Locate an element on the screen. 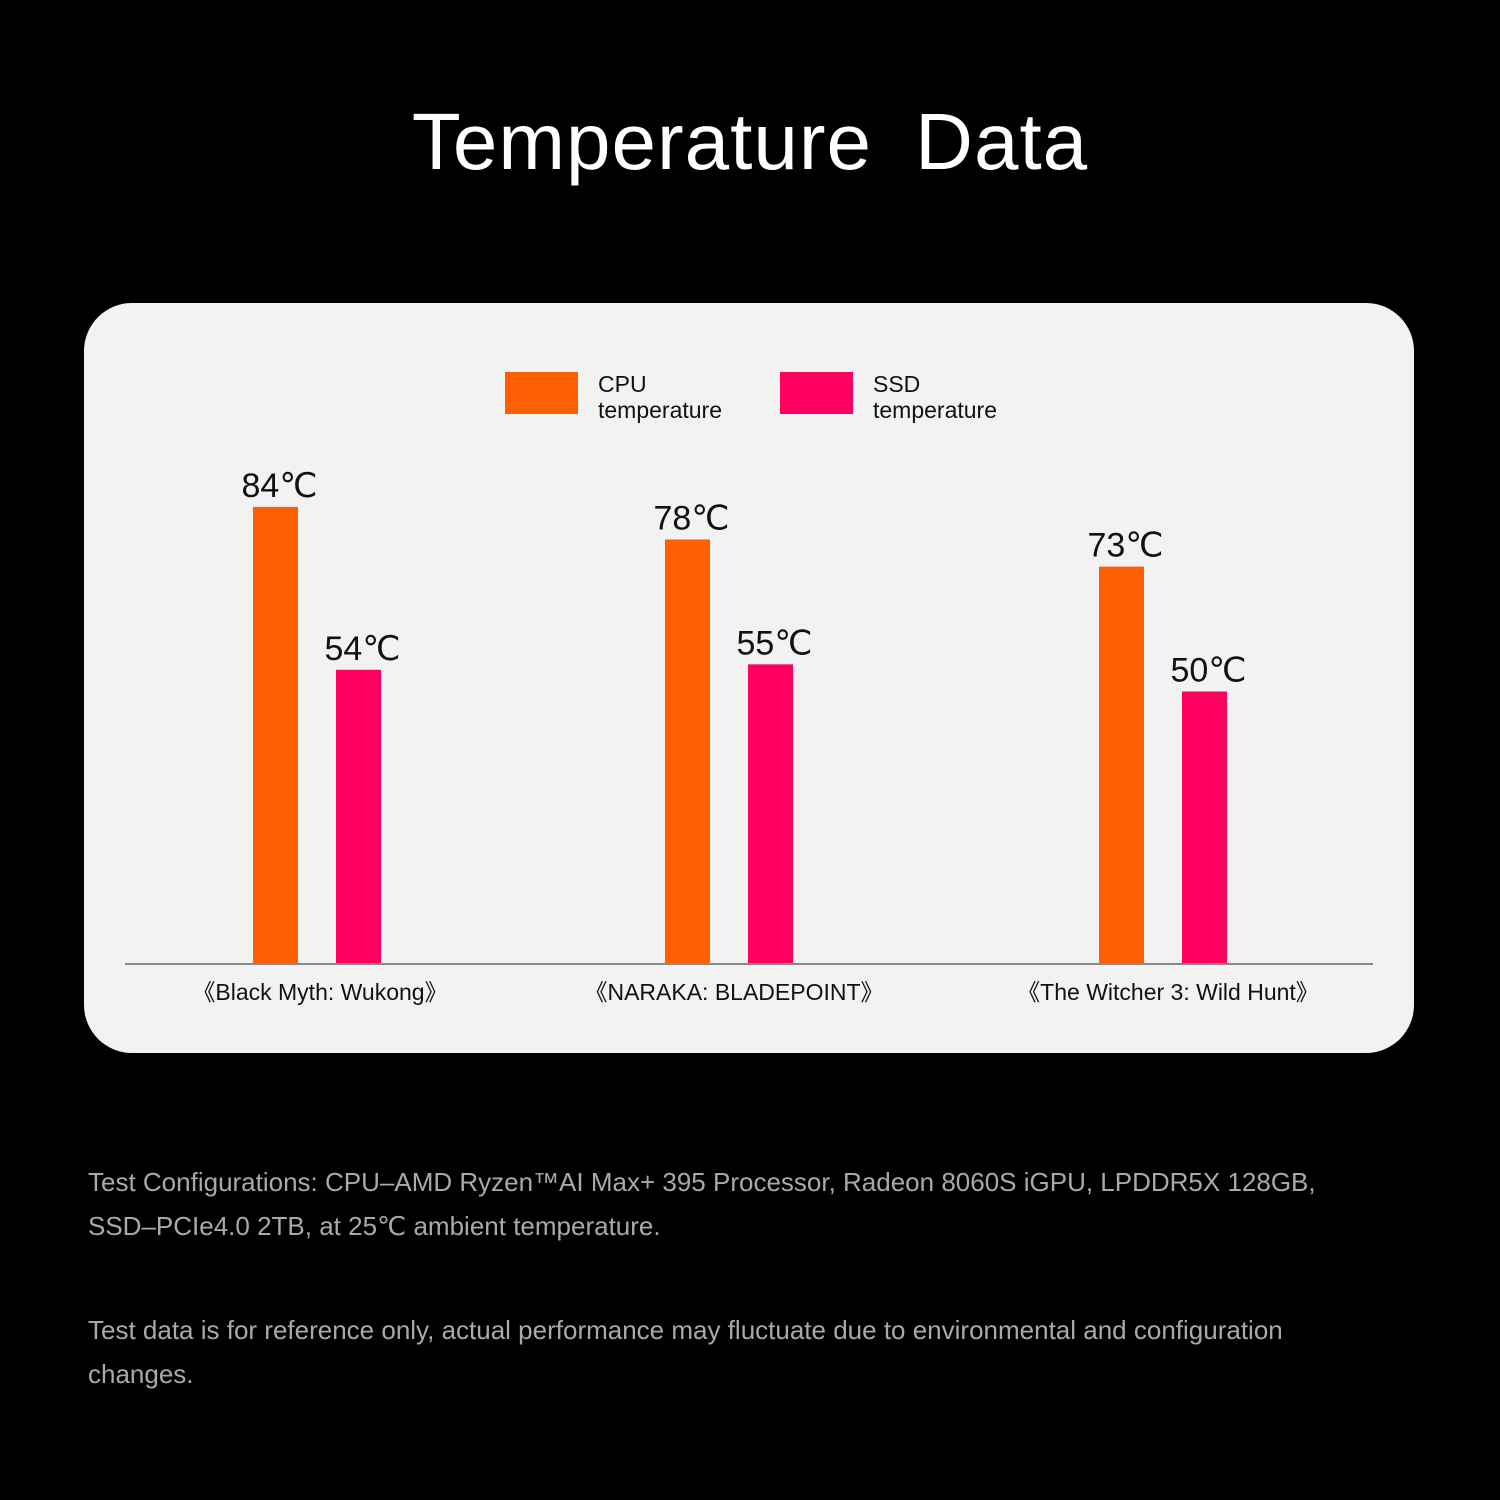 This screenshot has height=1500, width=1500. category-label-2: 《The Witcher 3: Wild Hunt》 is located at coordinates (1168, 992).